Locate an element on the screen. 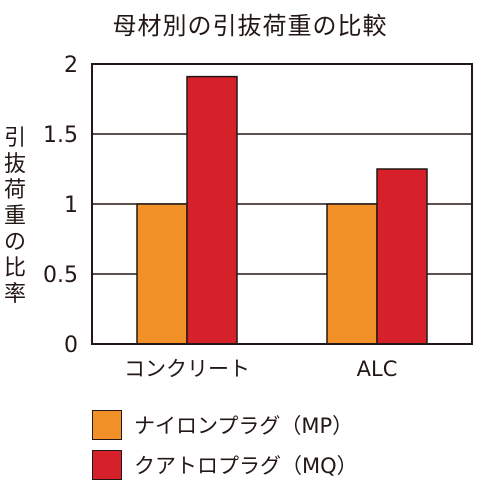 This screenshot has width=500, height=500. x-category-label: ALC is located at coordinates (377, 369).